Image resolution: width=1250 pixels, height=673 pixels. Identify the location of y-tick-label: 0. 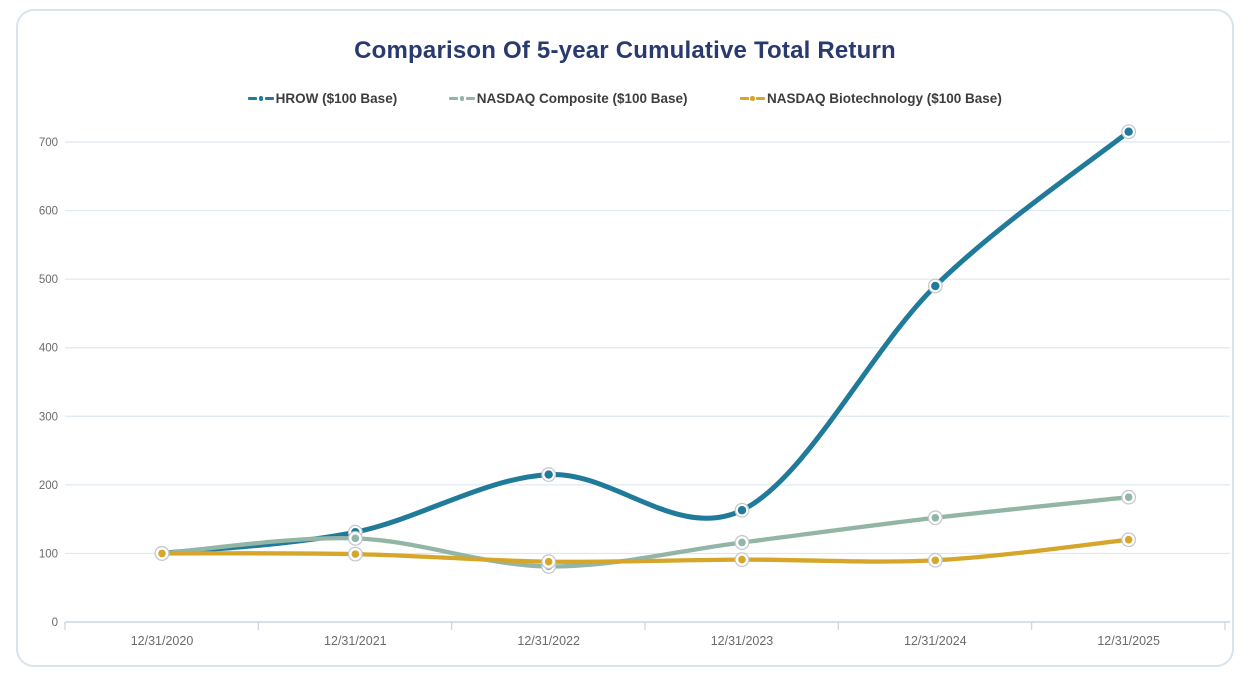
(55, 623).